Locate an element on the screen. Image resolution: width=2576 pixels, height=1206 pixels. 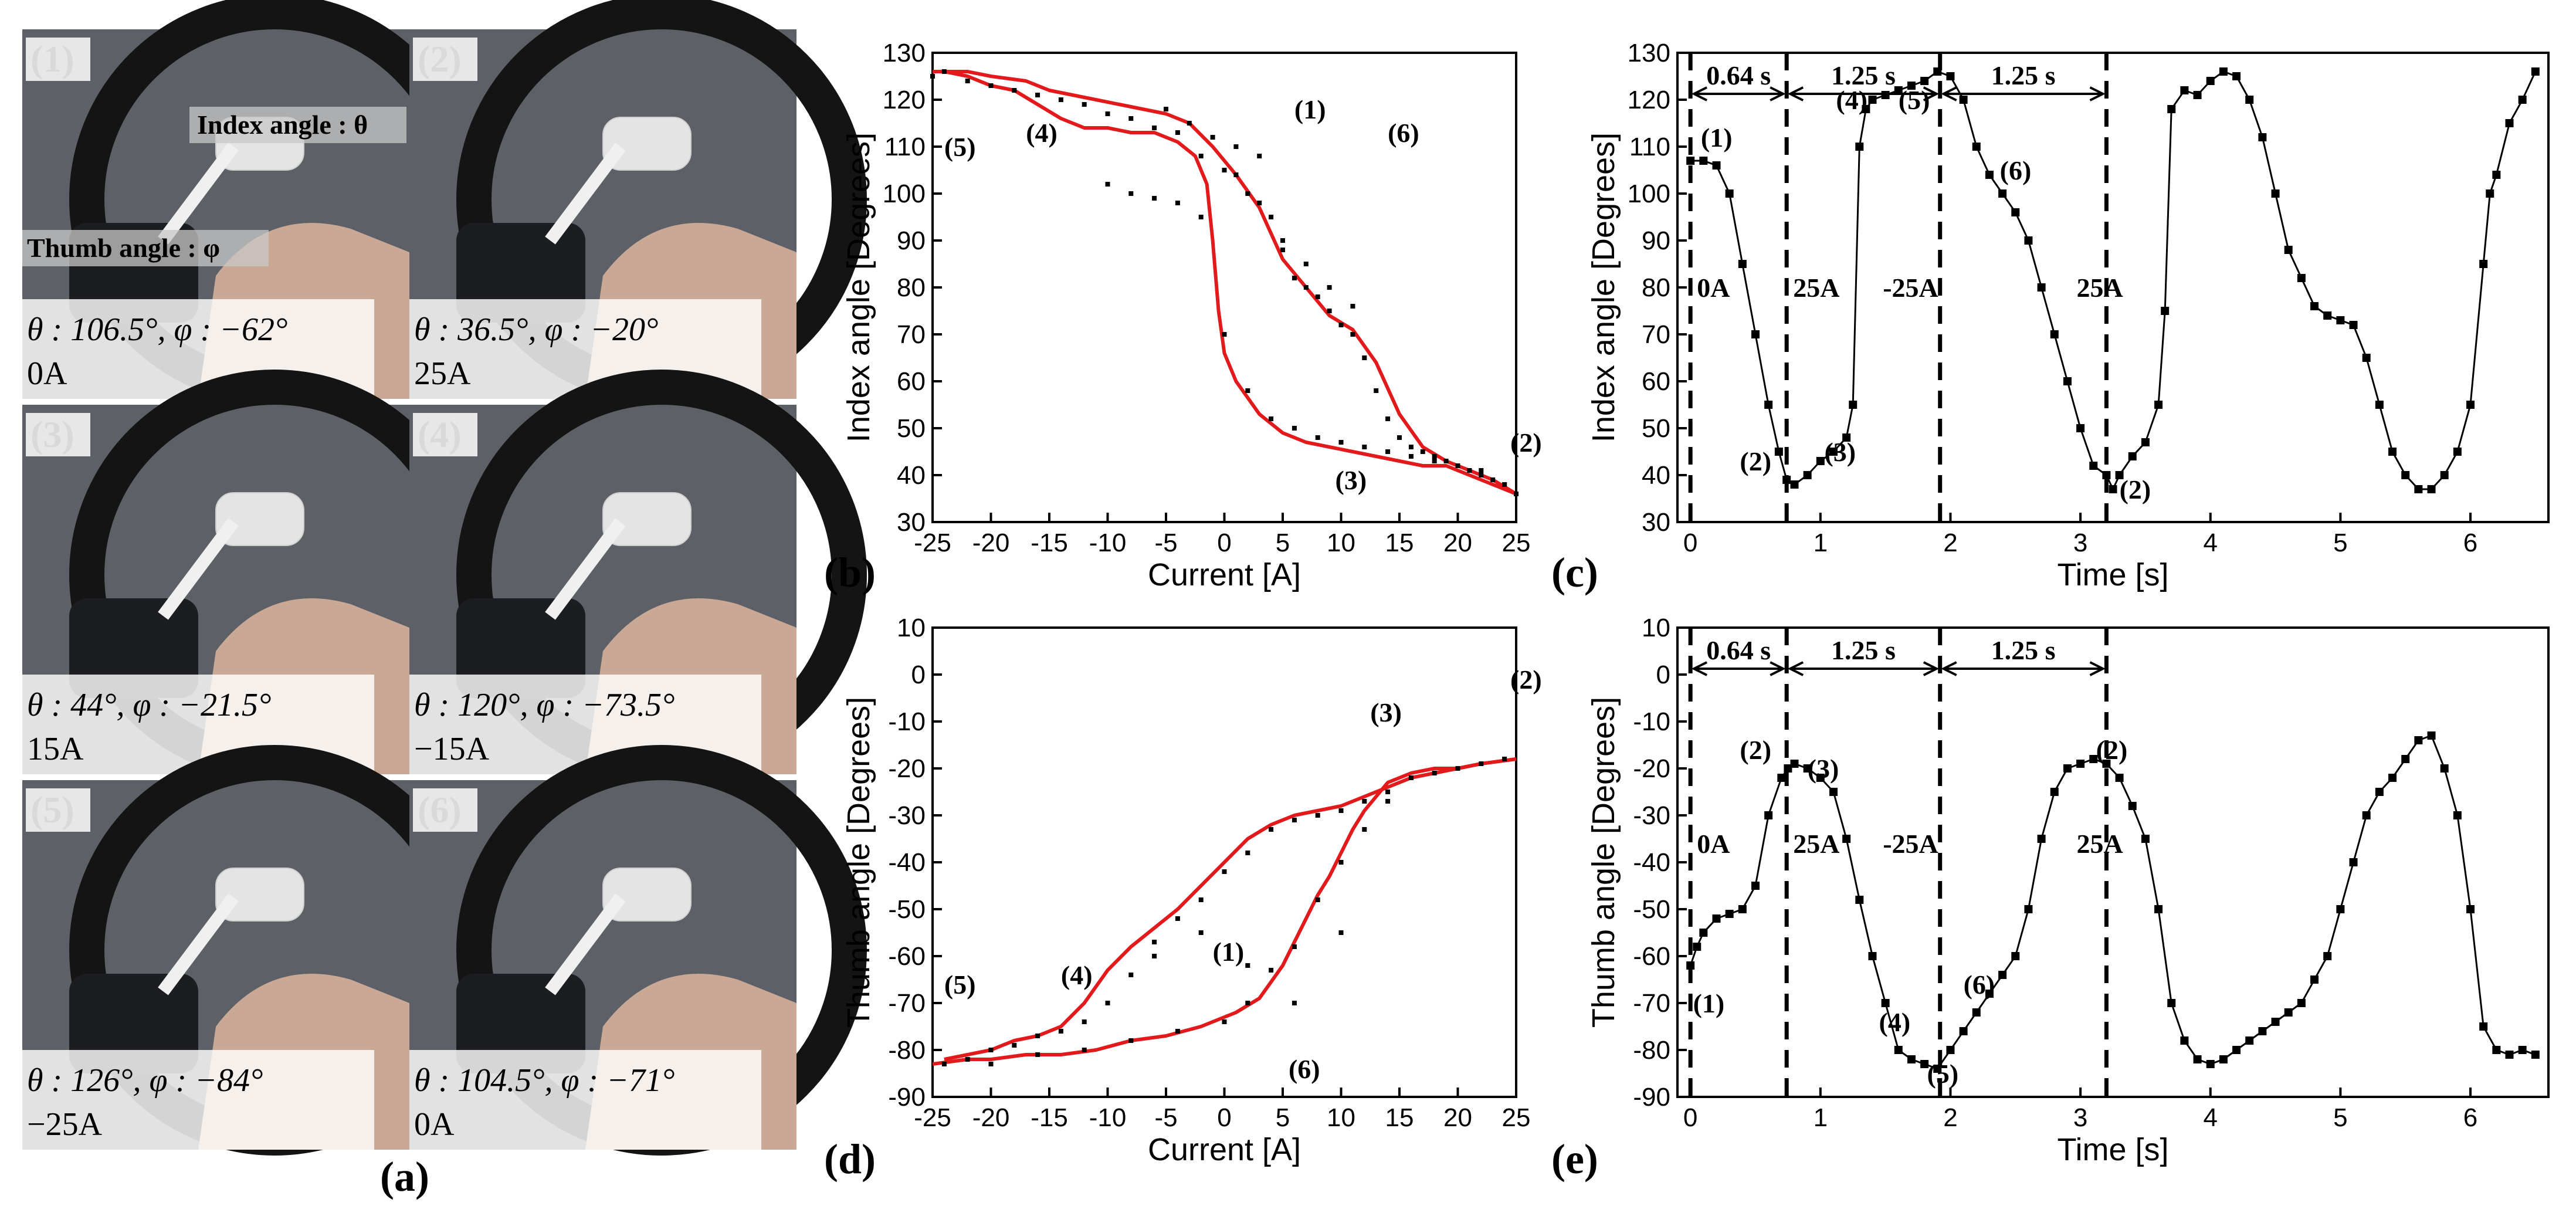
y-axis-label: Index angle [Degrees] is located at coordinates (859, 287).